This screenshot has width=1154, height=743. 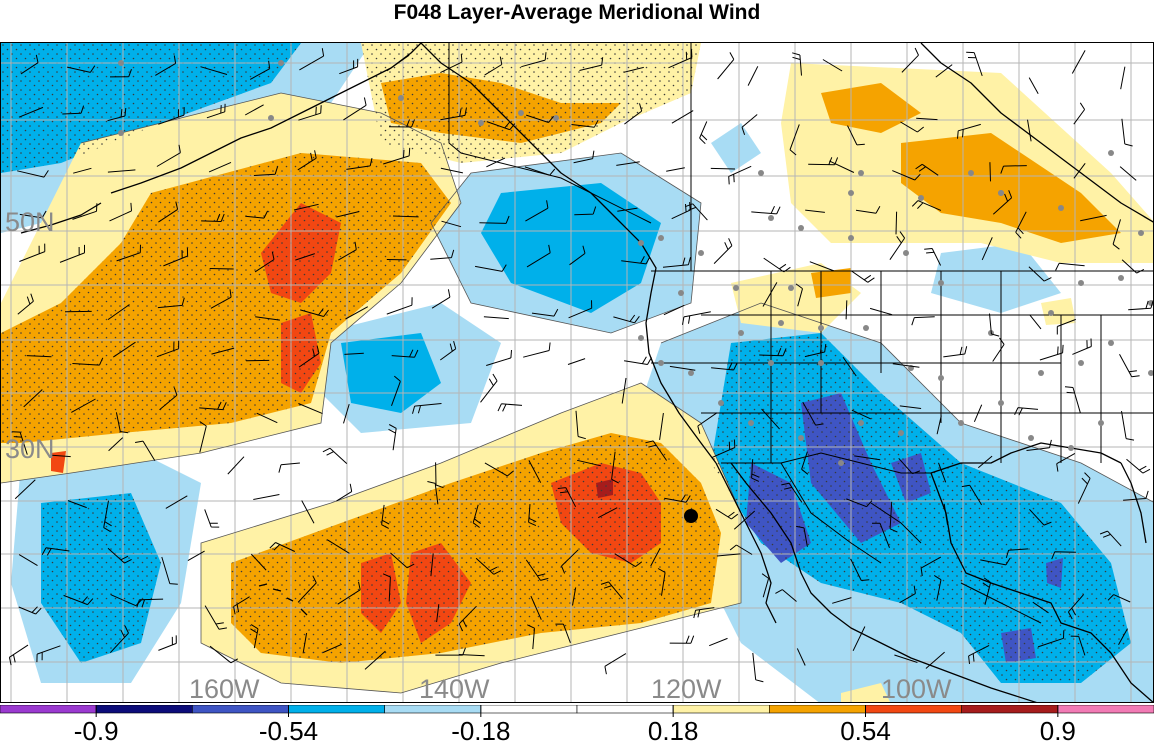 What do you see at coordinates (1058, 729) in the screenshot?
I see `colorbar-tick-label: 0.9` at bounding box center [1058, 729].